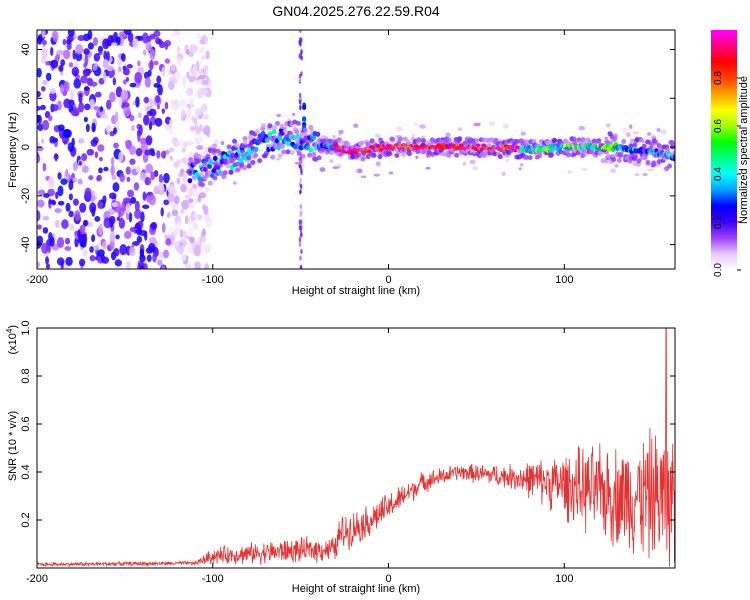 The image size is (750, 600). I want to click on y-tick-label: 0.2, so click(26, 519).